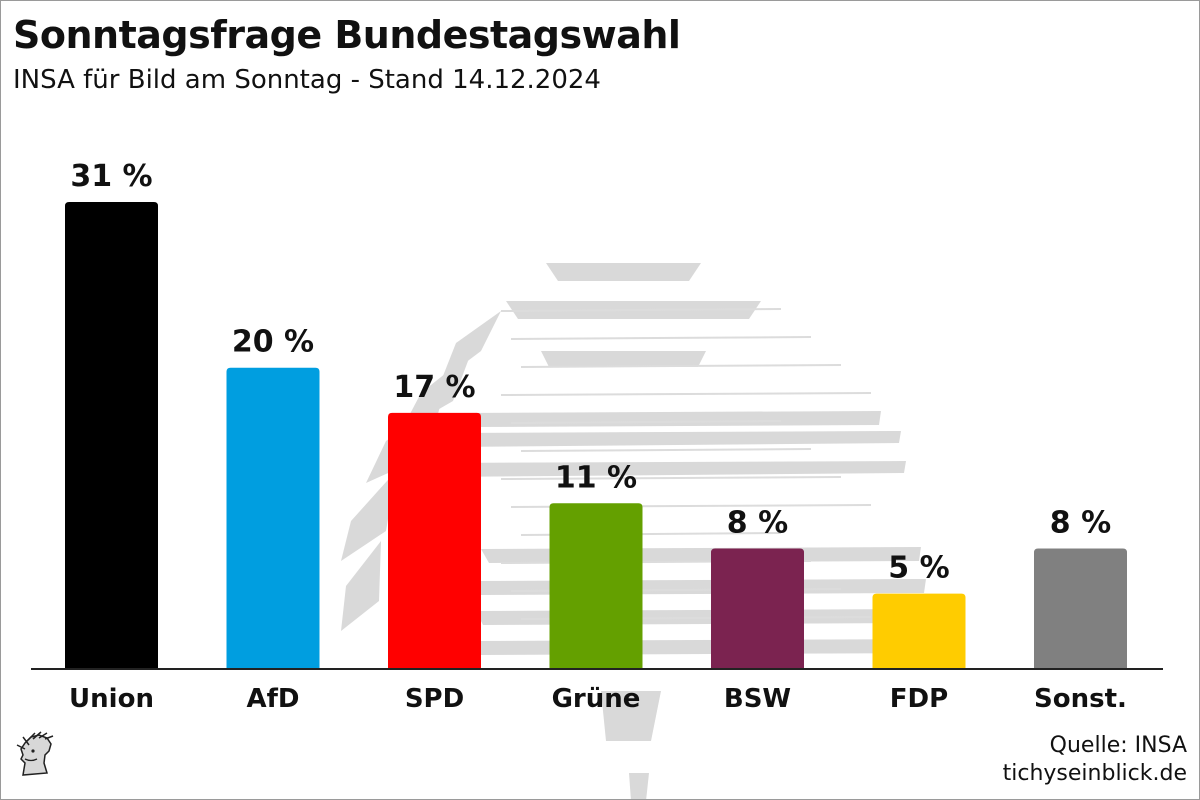 The height and width of the screenshot is (800, 1200). Describe the element at coordinates (919, 699) in the screenshot. I see `category-label: FDP` at that location.